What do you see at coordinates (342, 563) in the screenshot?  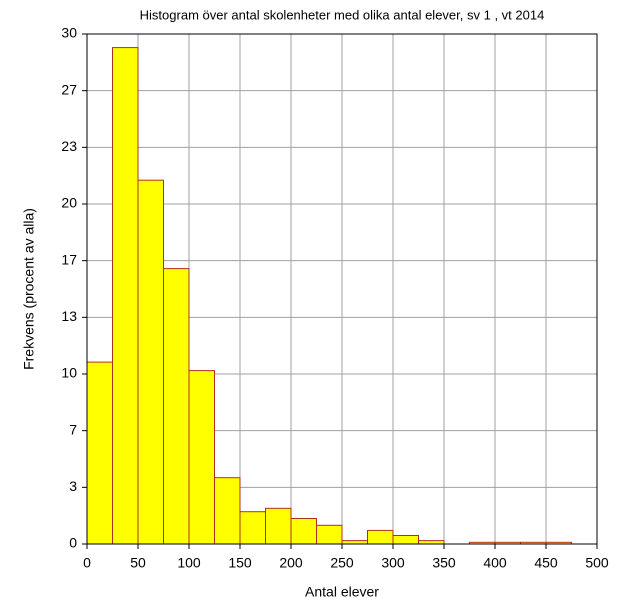 I see `x-tick-label: 250` at bounding box center [342, 563].